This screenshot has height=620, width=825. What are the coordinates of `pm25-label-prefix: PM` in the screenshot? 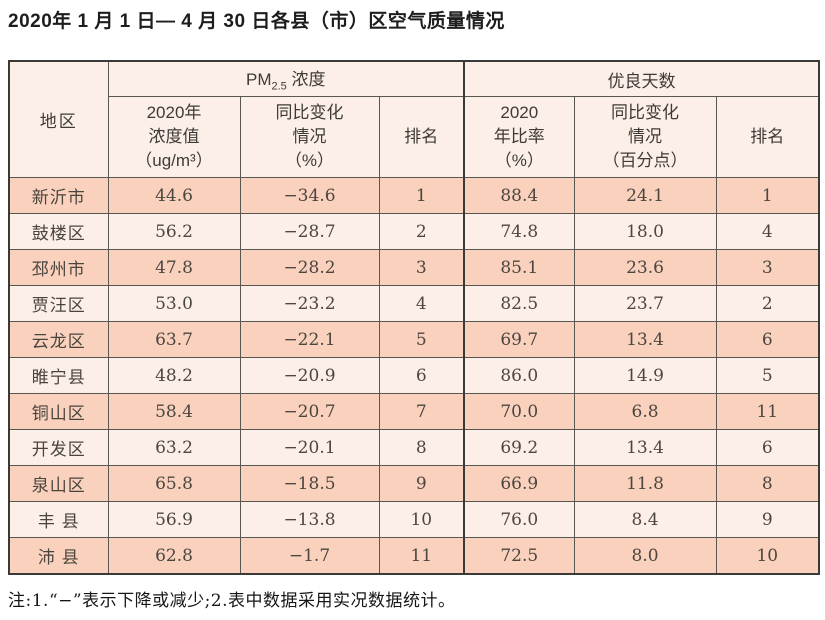 It's located at (259, 80).